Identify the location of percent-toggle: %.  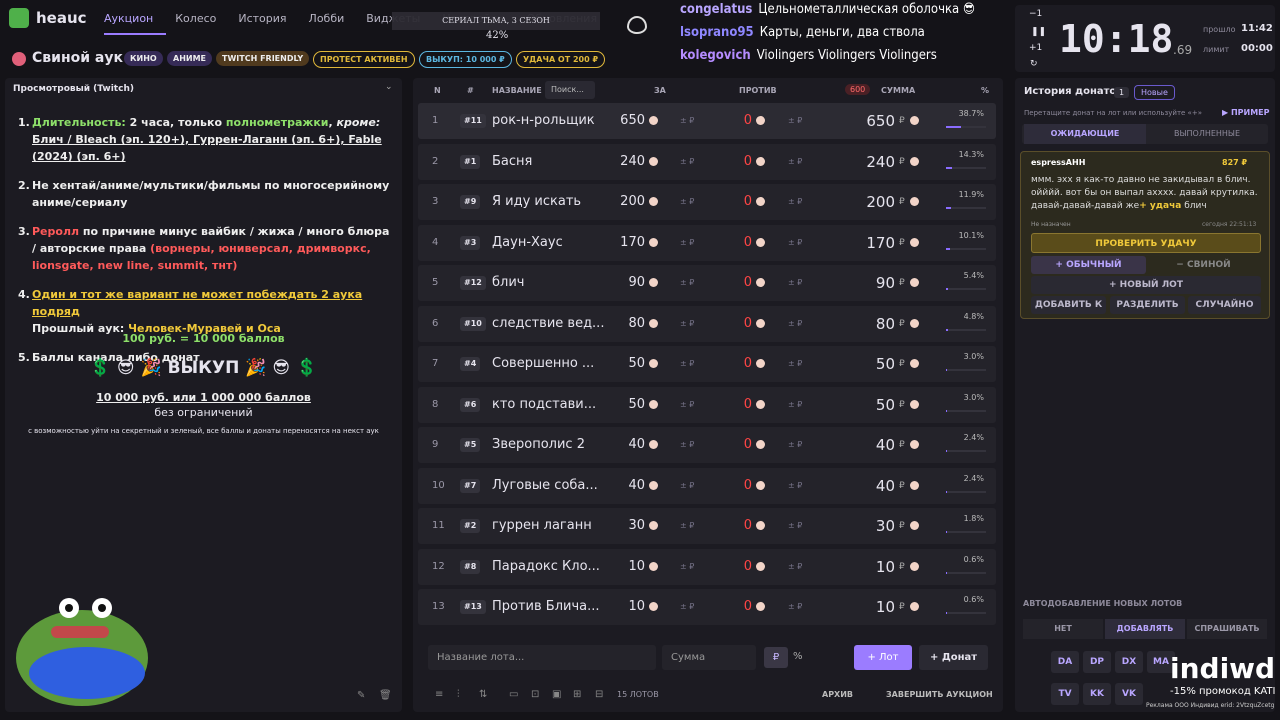
(798, 656).